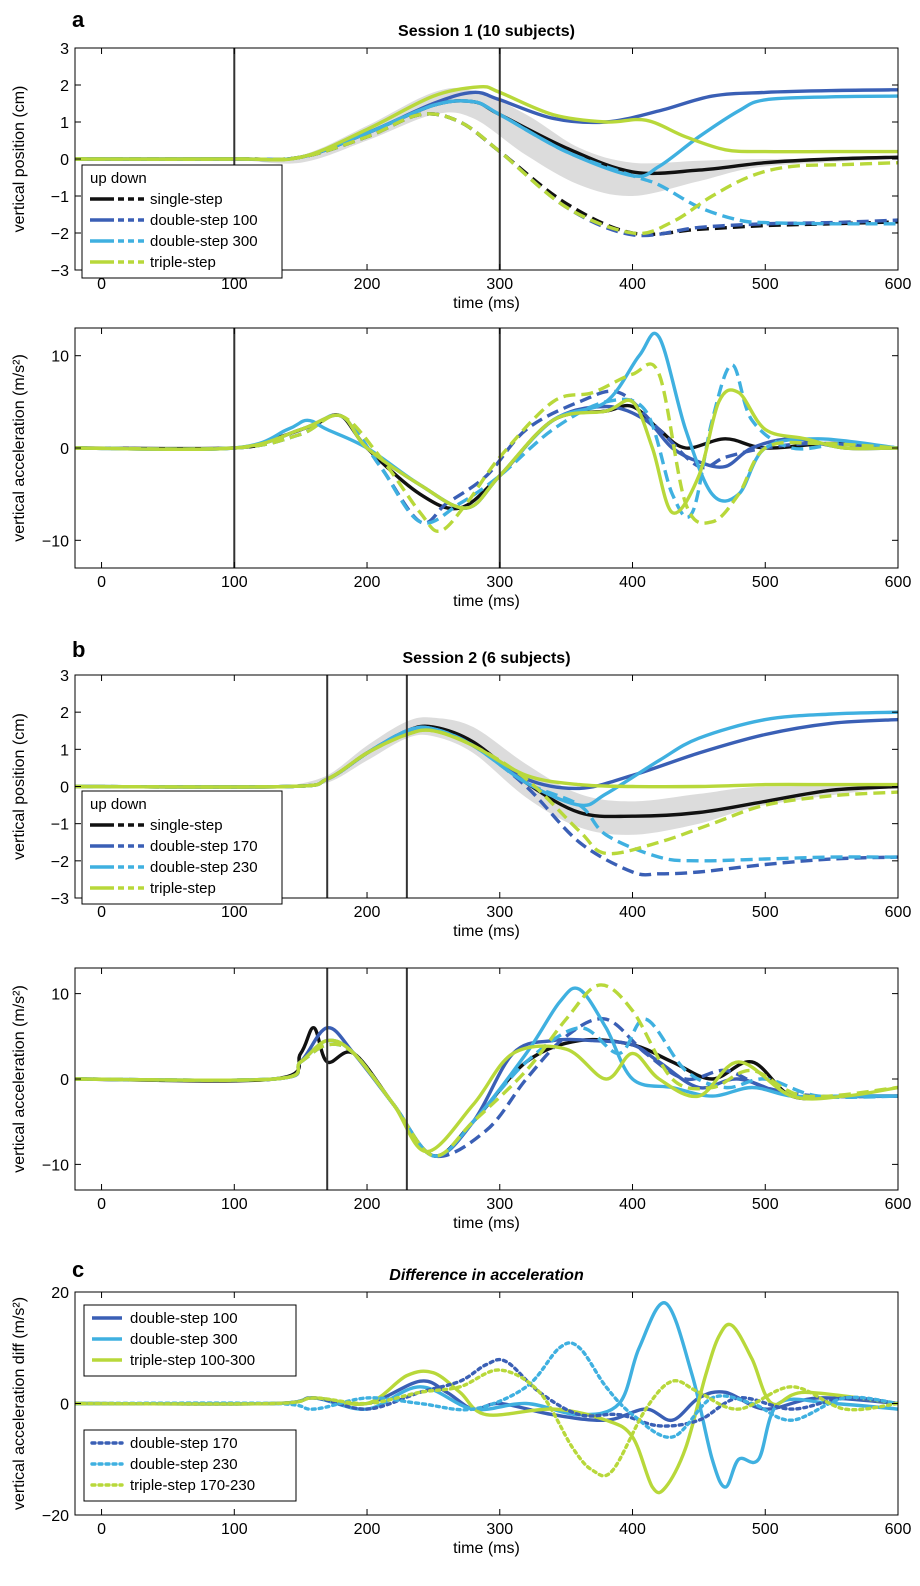 The width and height of the screenshot is (920, 1586). Describe the element at coordinates (486, 658) in the screenshot. I see `chart-title: Session 2 (6 subjects)` at that location.